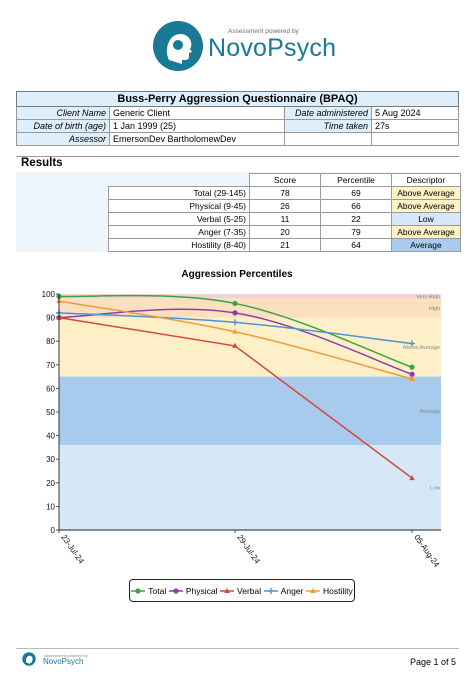 The height and width of the screenshot is (683, 474). I want to click on time-taken-value: 27s, so click(415, 126).